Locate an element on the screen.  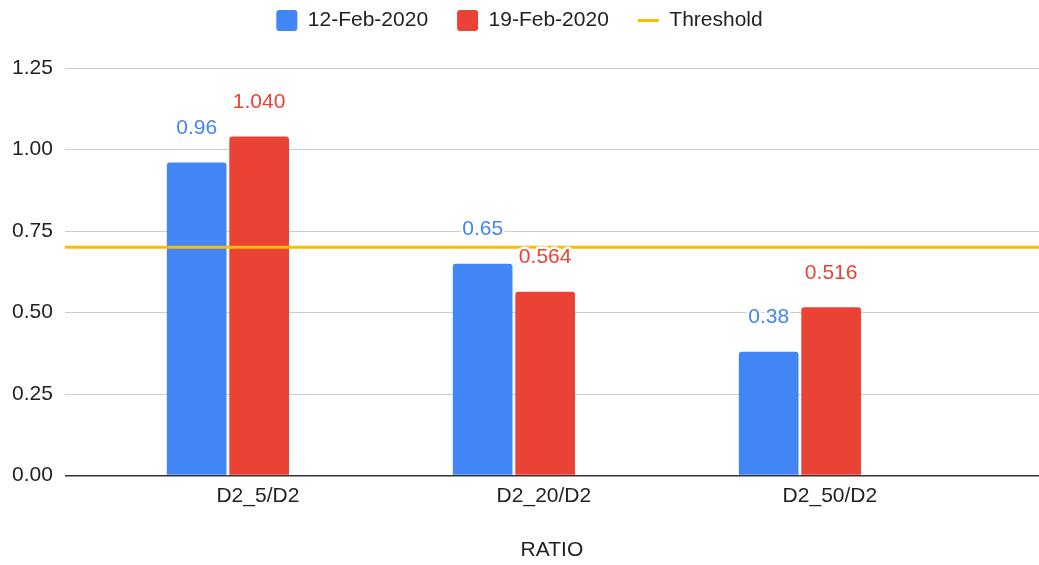
data-label: 0.65 is located at coordinates (483, 228).